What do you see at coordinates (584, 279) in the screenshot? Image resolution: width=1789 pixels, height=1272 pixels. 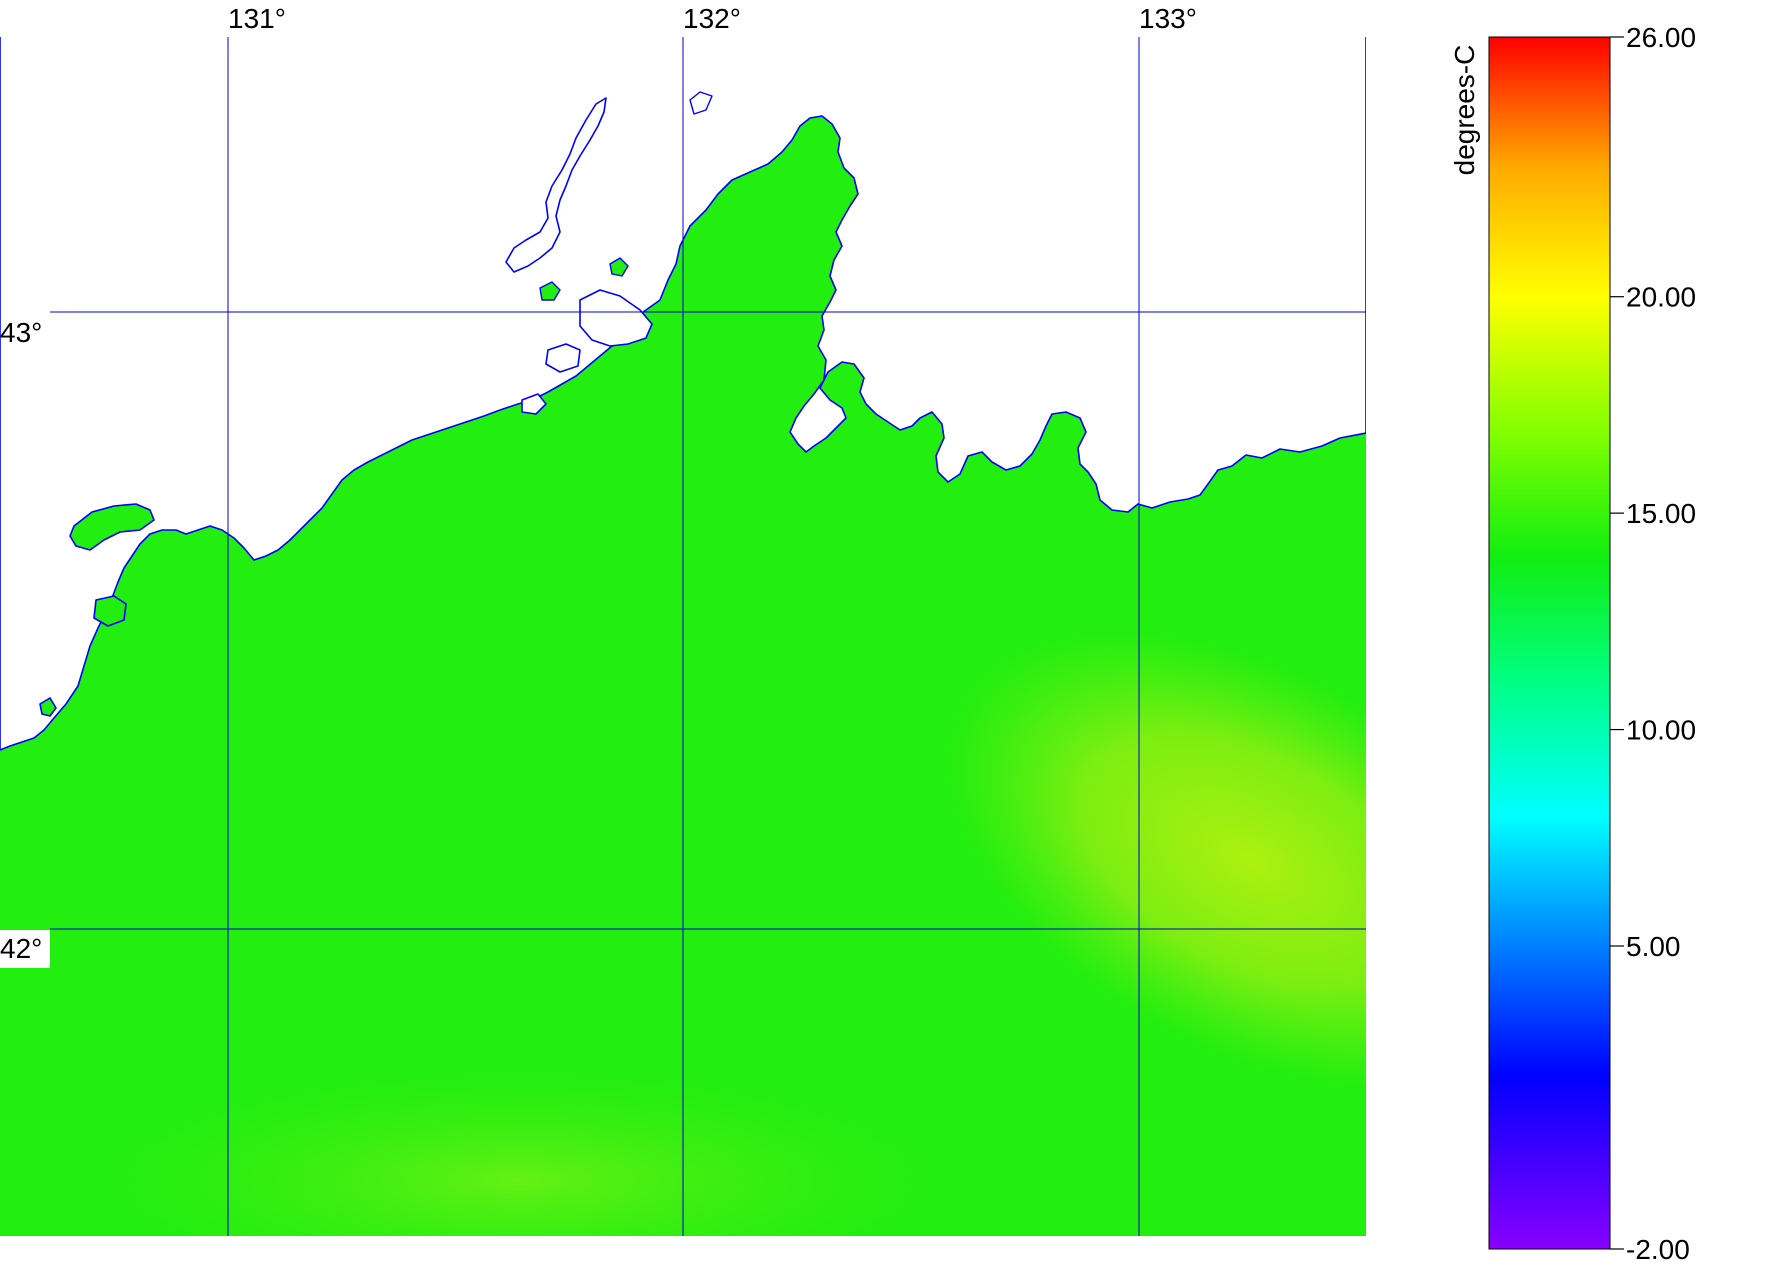 I see `island-bay-small` at bounding box center [584, 279].